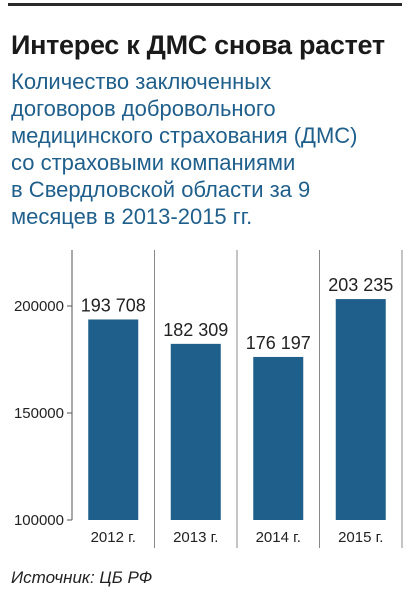 The image size is (411, 606). I want to click on subtitle-line: со страховыми компаниями, so click(153, 162).